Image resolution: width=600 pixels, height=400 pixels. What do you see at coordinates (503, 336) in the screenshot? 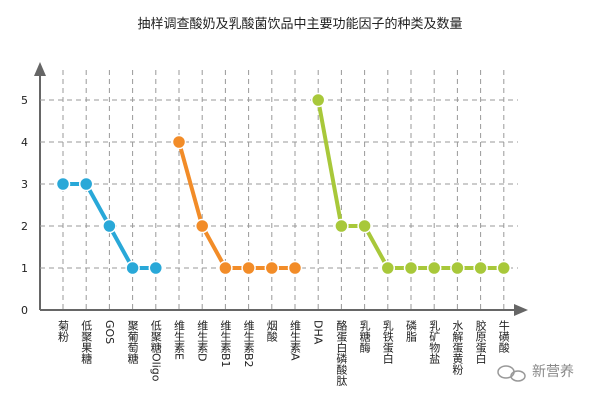
I see `x-tick-label: 牛磺酸` at bounding box center [503, 336].